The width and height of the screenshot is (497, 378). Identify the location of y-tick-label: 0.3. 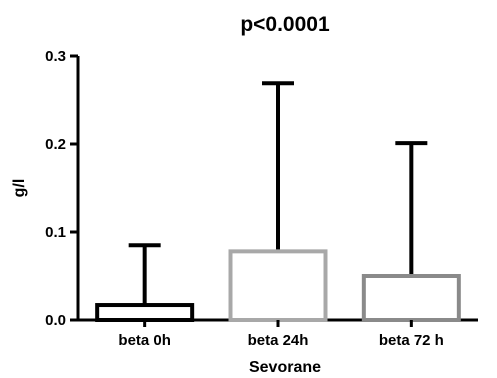
(55, 56).